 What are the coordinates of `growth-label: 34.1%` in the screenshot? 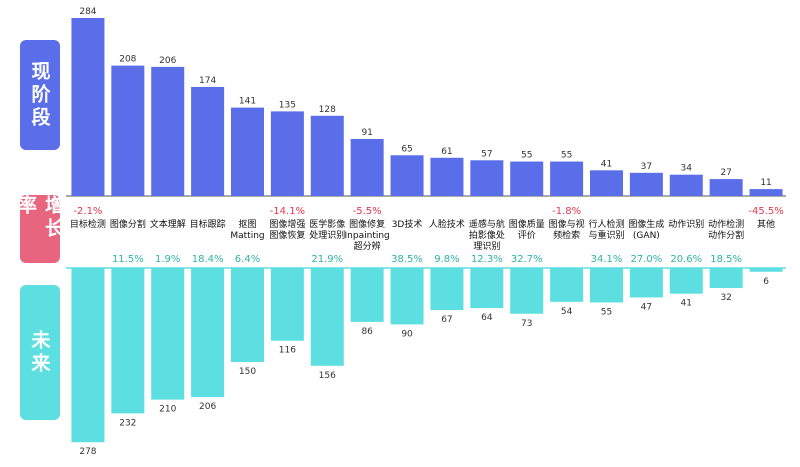 It's located at (607, 259).